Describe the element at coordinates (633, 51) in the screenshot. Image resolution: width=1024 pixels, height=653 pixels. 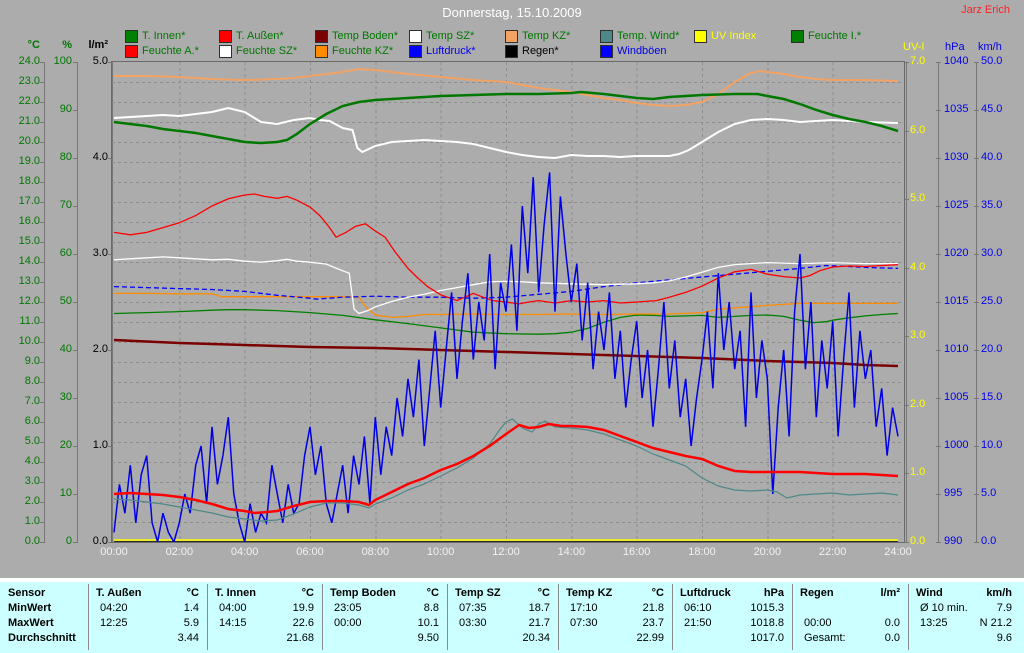
I see `legend-item: Windböen` at that location.